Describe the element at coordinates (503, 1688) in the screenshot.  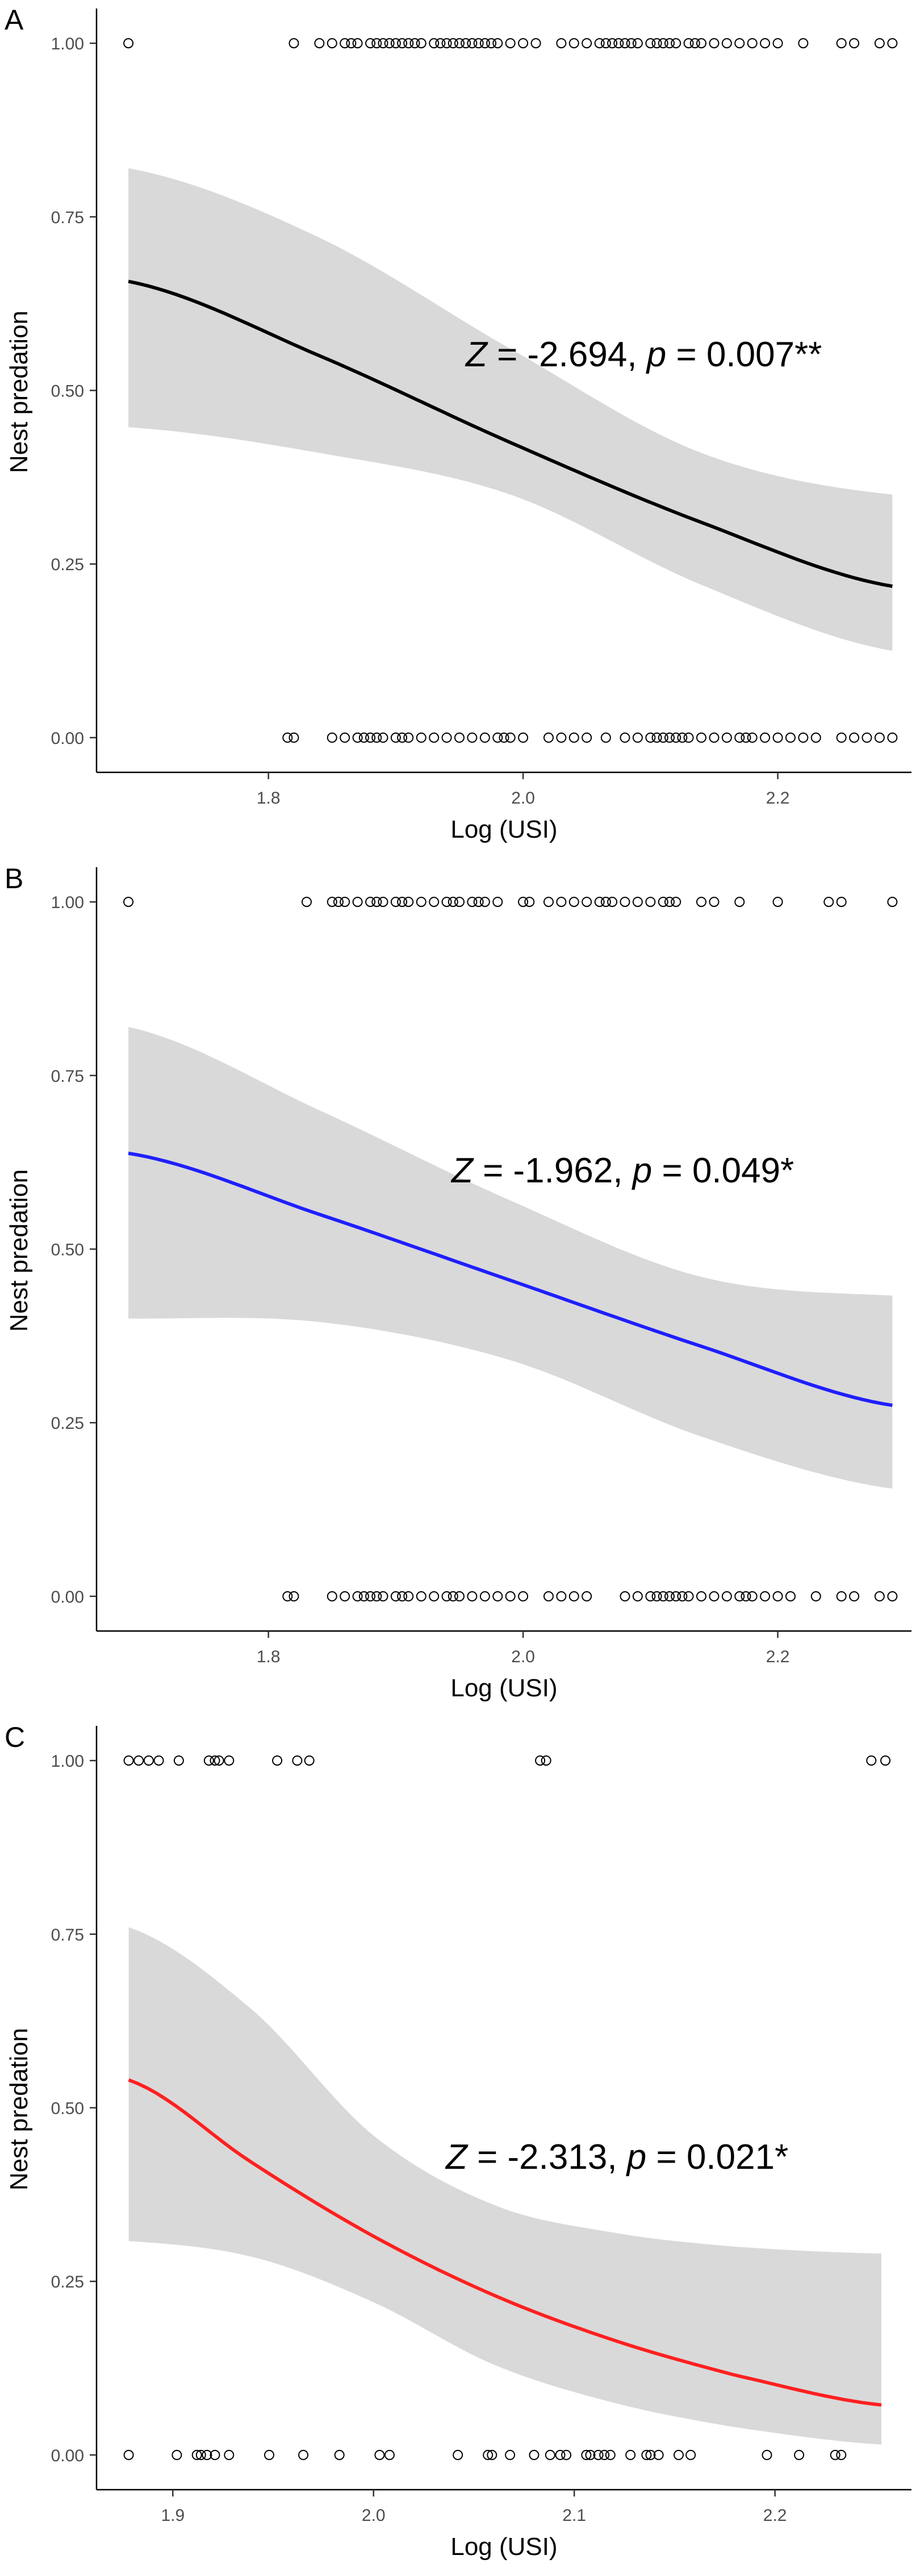
I see `x-axis-title: Log (USI)` at that location.